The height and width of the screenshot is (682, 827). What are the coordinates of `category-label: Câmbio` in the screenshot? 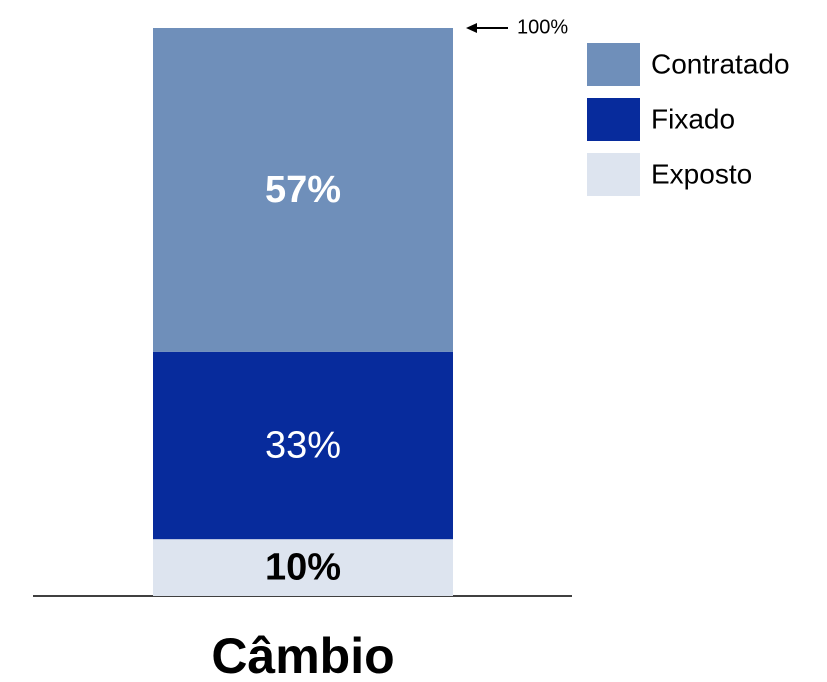 It's located at (302, 655).